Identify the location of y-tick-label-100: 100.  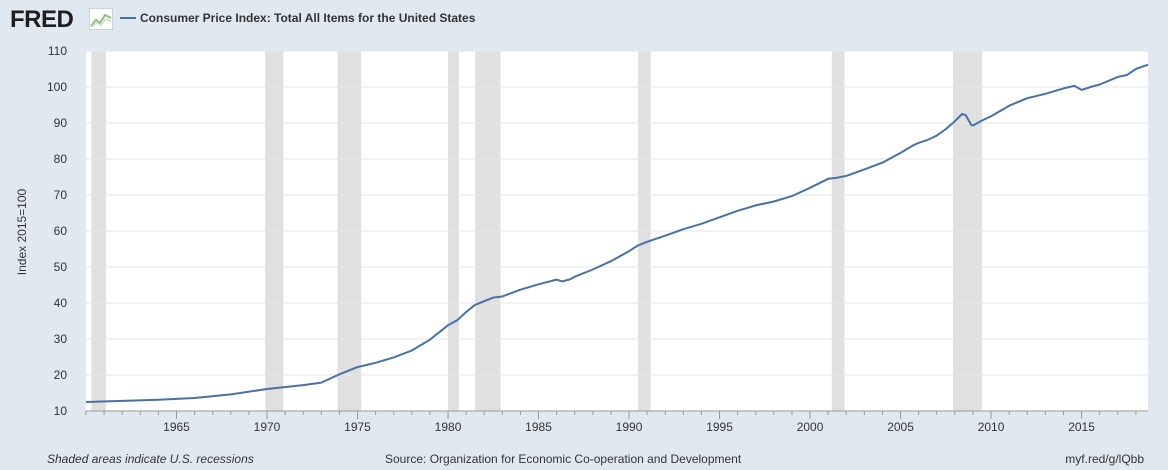
(57, 87).